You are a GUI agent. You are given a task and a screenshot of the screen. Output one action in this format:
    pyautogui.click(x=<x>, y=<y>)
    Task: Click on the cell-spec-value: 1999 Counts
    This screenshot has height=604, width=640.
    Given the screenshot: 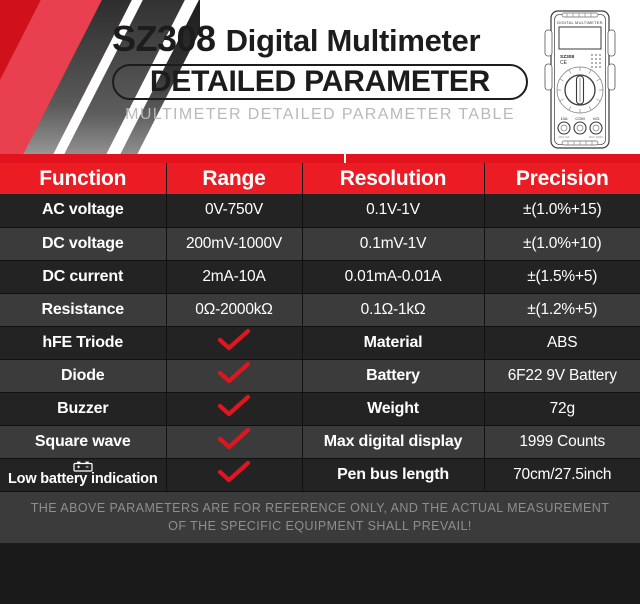 What is the action you would take?
    pyautogui.click(x=562, y=442)
    